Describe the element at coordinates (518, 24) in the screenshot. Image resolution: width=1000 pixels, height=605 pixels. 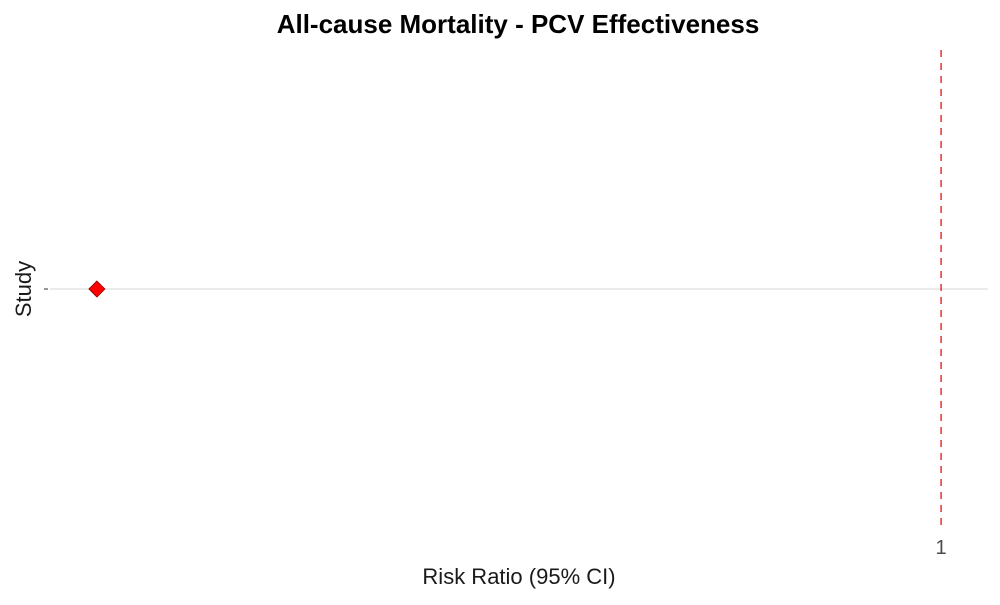
I see `chart-title: All-cause Mortality - PCV Effectiveness` at that location.